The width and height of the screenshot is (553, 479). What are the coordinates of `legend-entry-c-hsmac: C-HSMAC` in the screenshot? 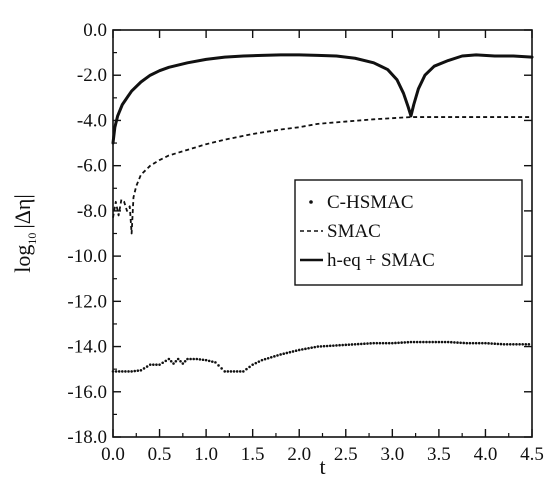 It's located at (361, 202).